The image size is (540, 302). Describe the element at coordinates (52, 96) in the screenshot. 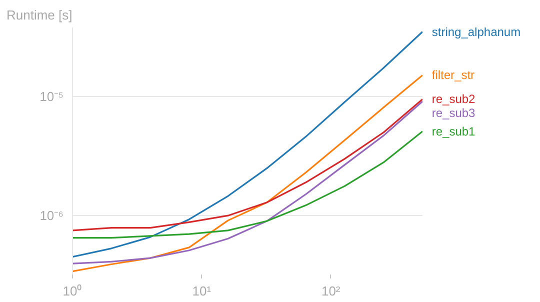

I see `y-tick-label: 10⁻⁵` at that location.